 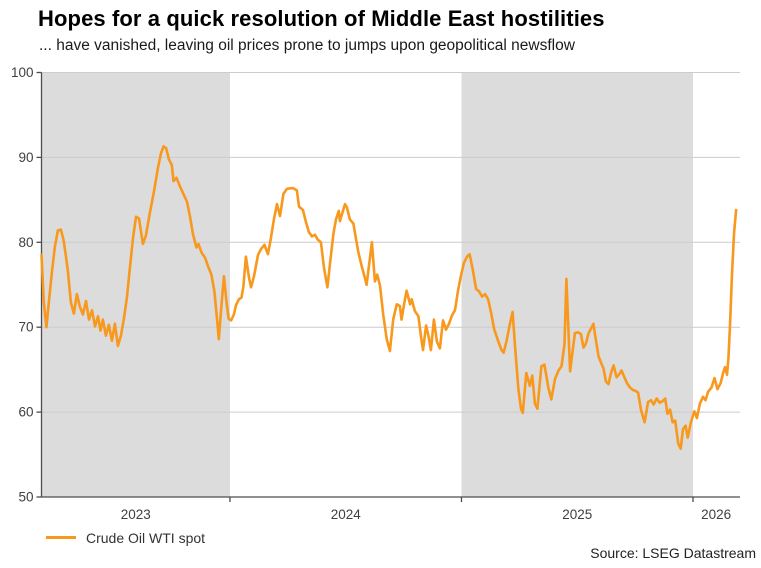 What do you see at coordinates (61, 537) in the screenshot?
I see `legend-line-swatch` at bounding box center [61, 537].